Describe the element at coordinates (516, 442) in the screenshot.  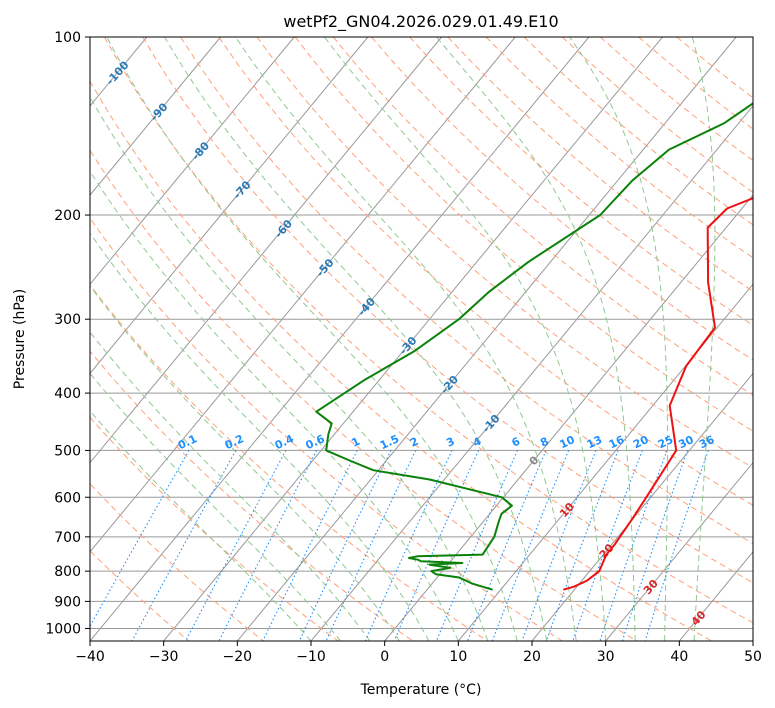
I see `mixing-ratio-label: 6` at that location.